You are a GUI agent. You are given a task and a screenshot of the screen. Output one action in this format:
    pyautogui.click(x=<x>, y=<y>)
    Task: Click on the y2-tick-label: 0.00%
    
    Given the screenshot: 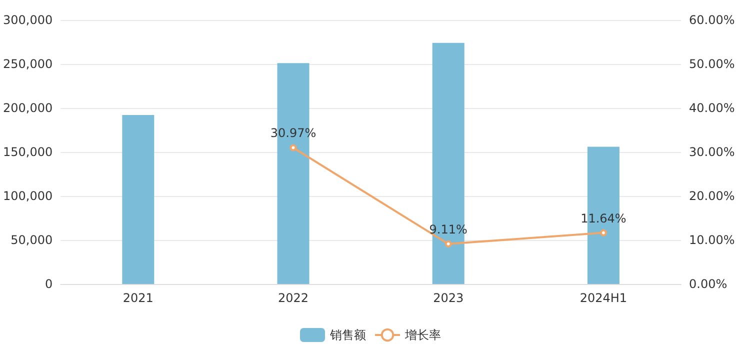 What is the action you would take?
    pyautogui.click(x=708, y=284)
    